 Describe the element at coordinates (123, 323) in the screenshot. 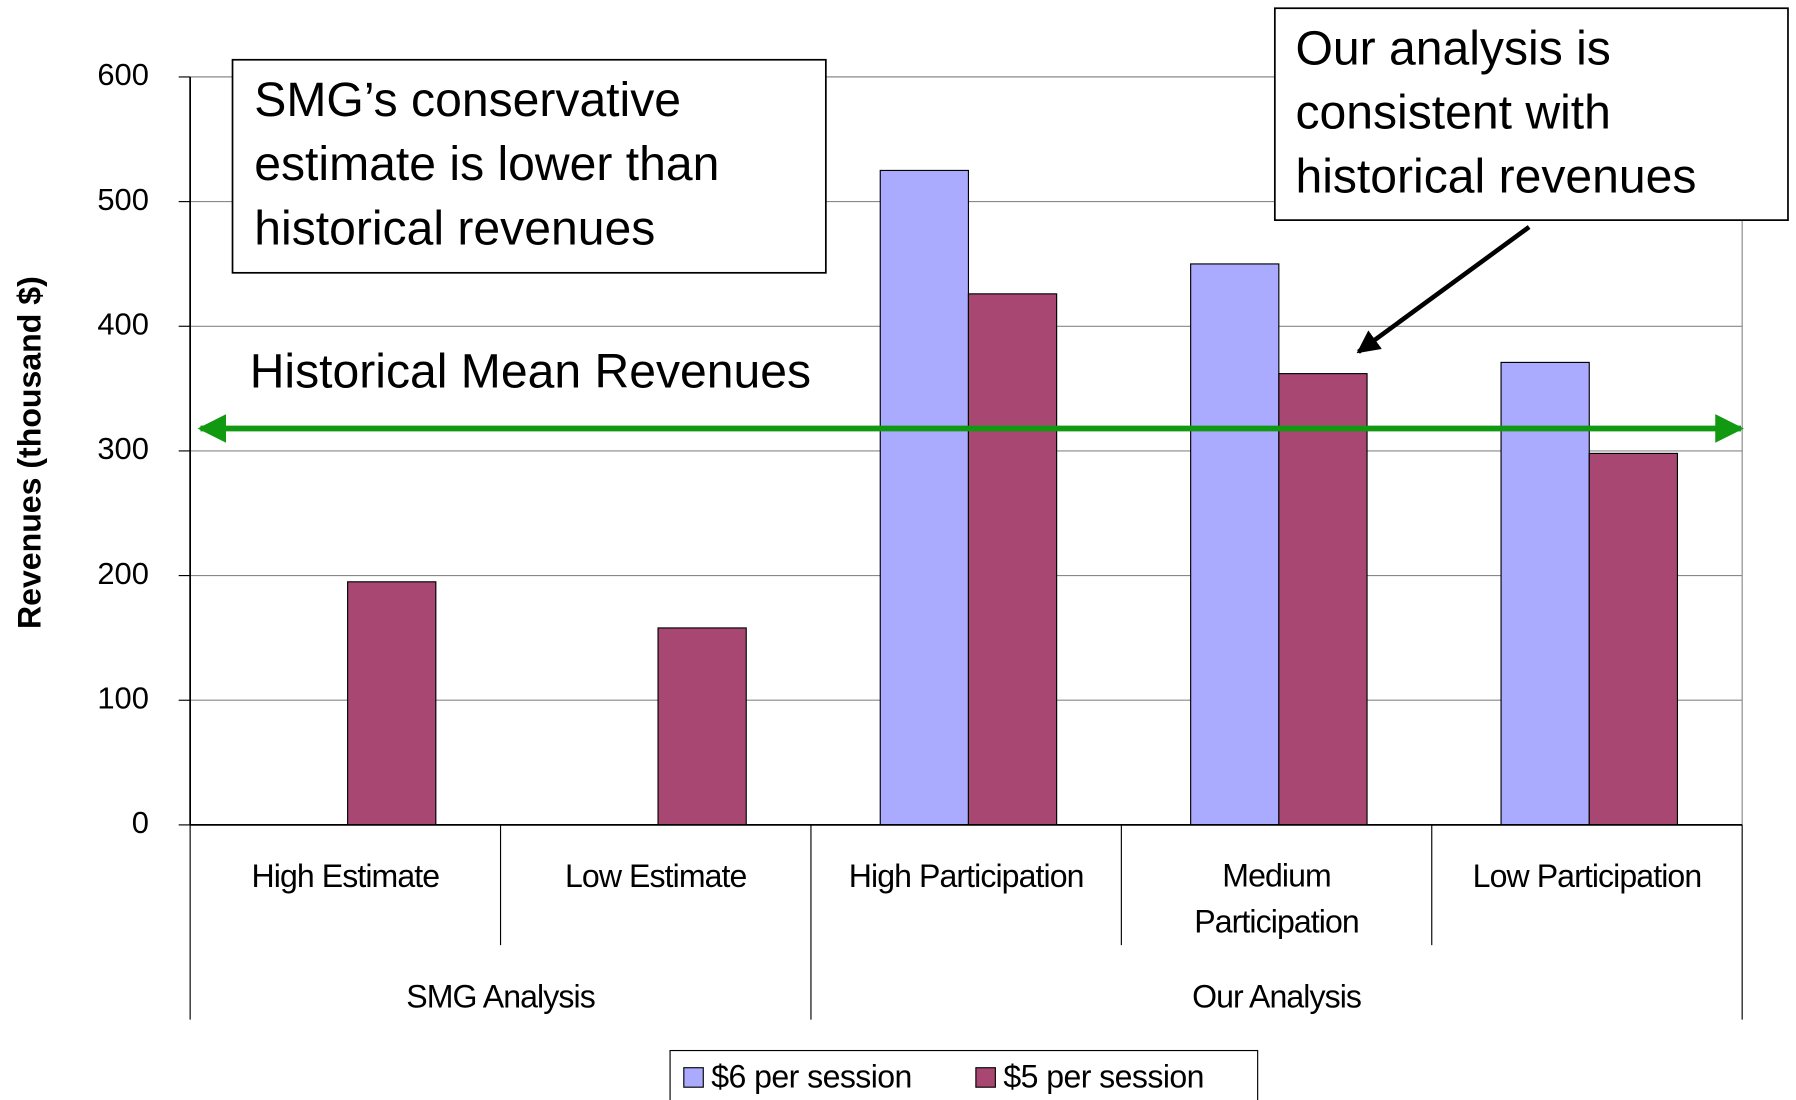

I see `y-tick-label: 400` at that location.